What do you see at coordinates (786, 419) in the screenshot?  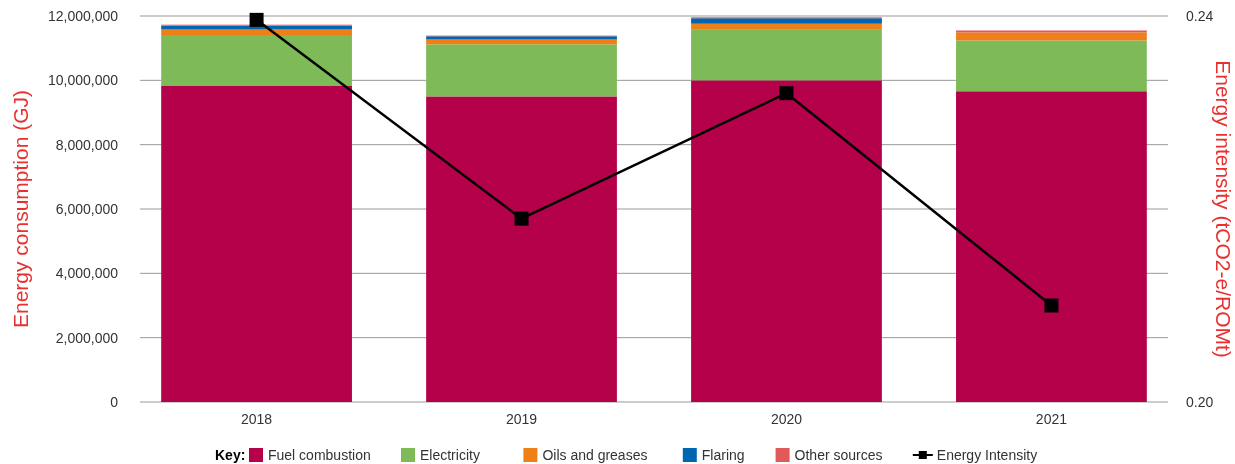 I see `x-tick-label: 2020` at bounding box center [786, 419].